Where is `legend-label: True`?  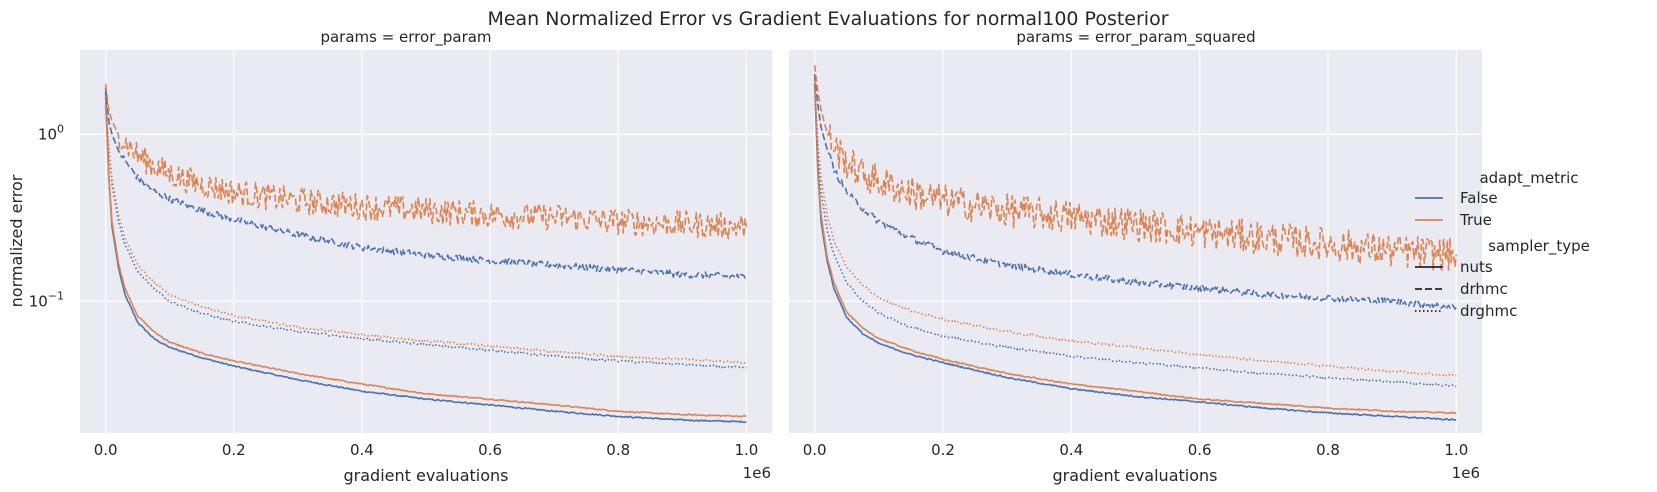
legend-label: True is located at coordinates (1475, 220).